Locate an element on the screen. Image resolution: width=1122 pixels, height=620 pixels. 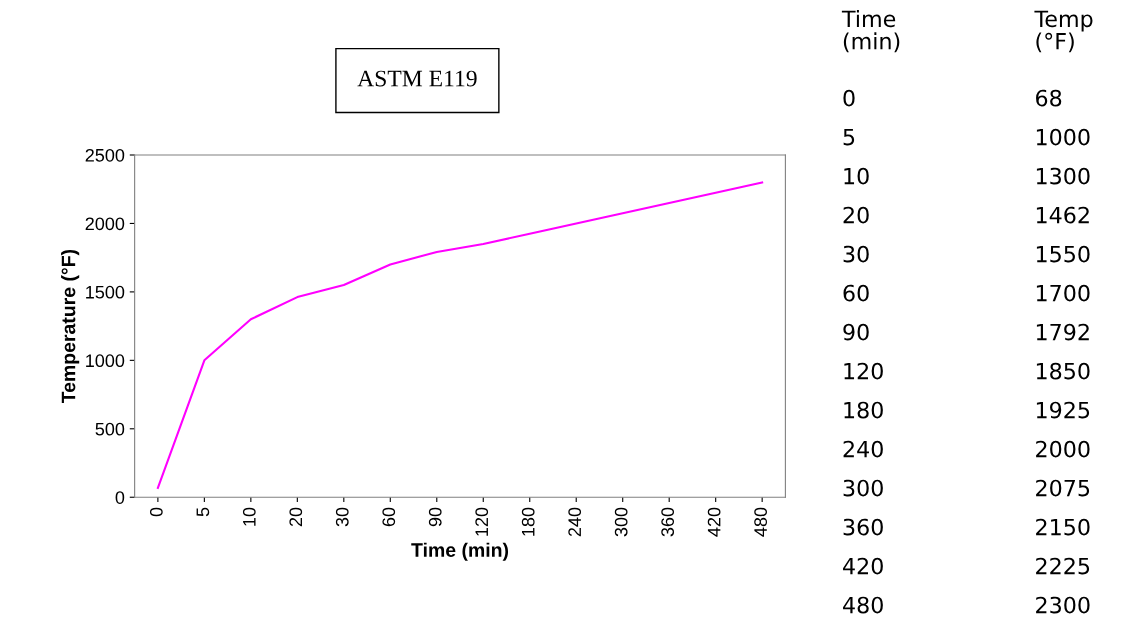
x-tick-label: 360 is located at coordinates (668, 522).